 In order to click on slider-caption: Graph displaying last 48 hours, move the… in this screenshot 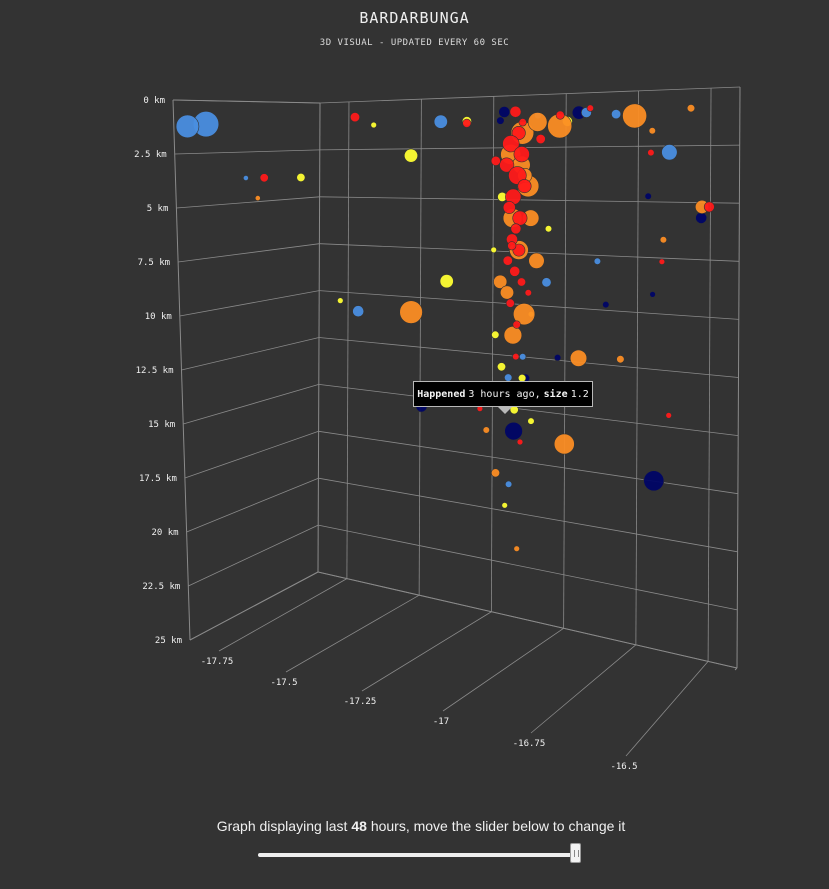, I will do `click(414, 826)`.